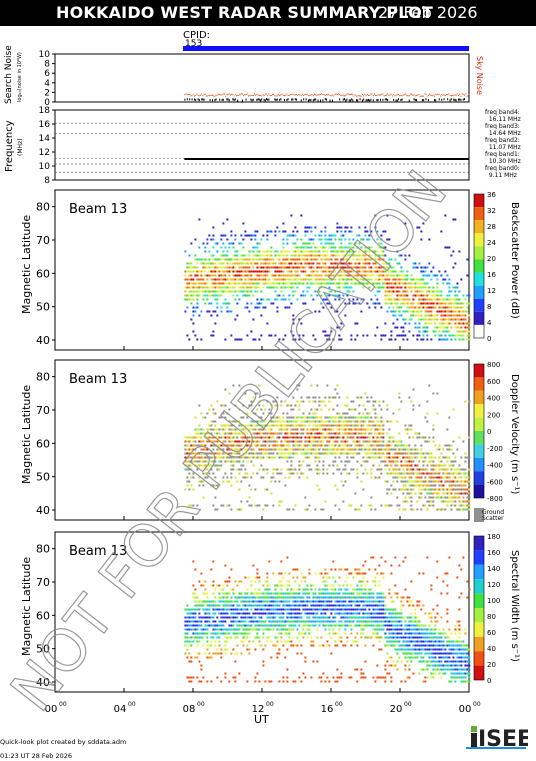 This screenshot has width=536, height=761. I want to click on colorbar-segment, so click(479, 491).